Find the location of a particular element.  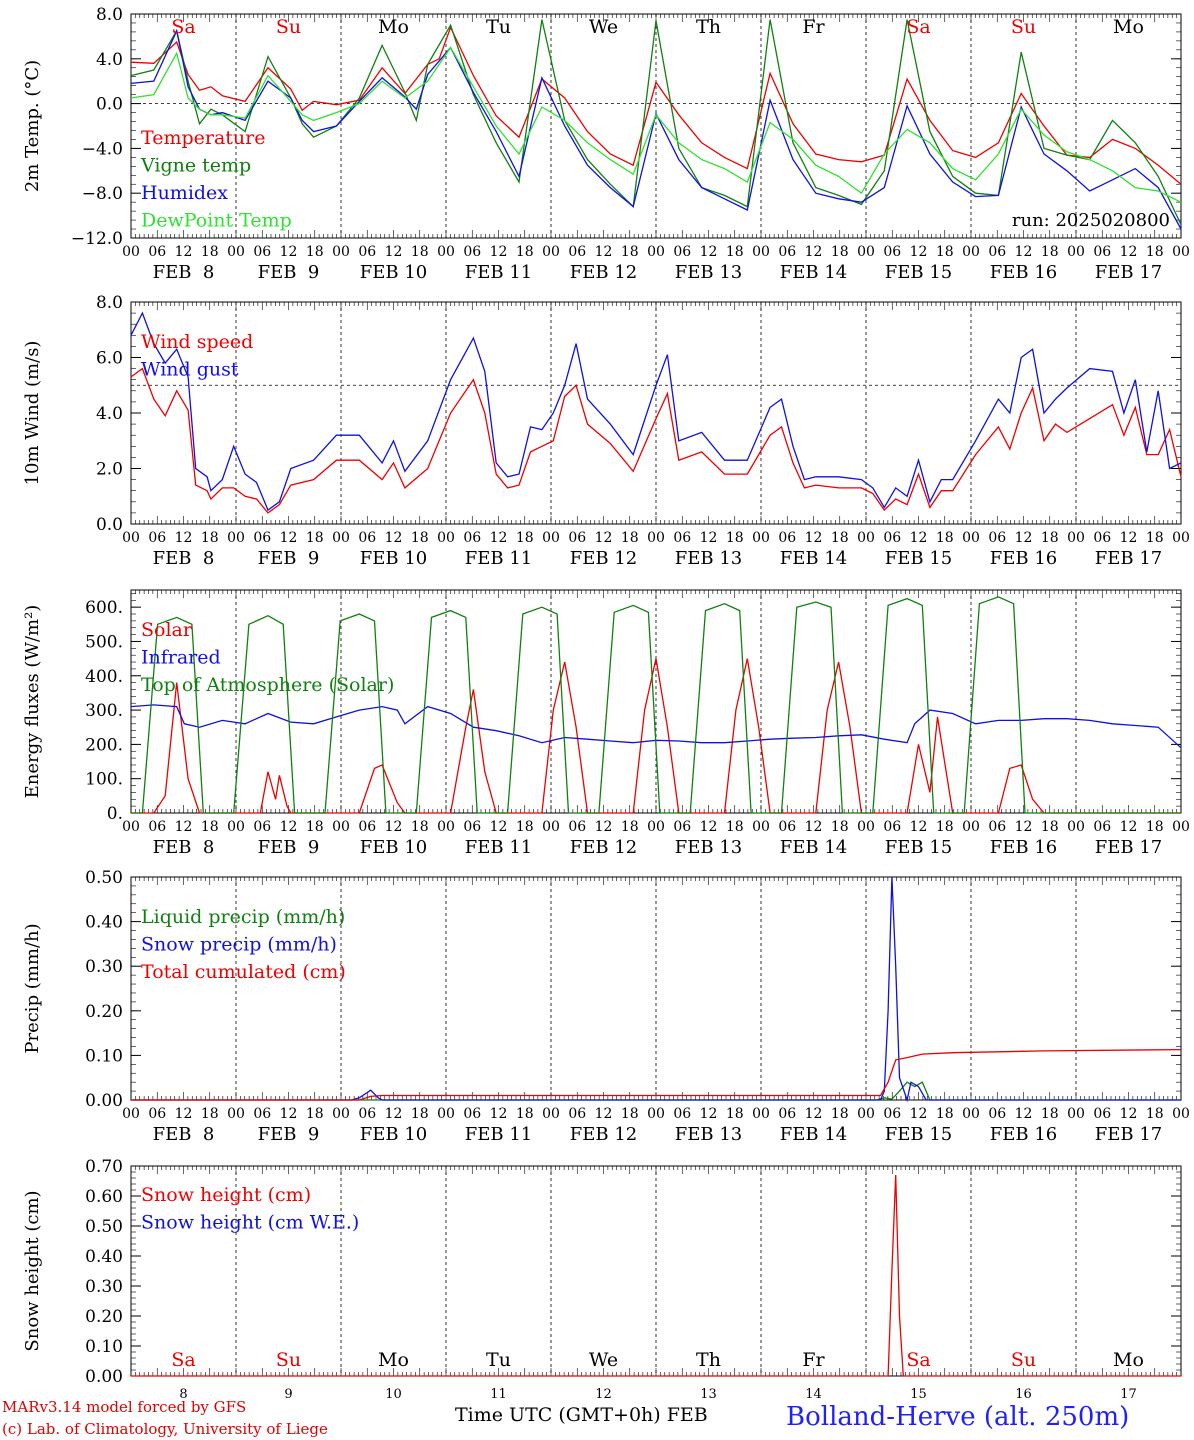

day-name: Fr is located at coordinates (813, 27).